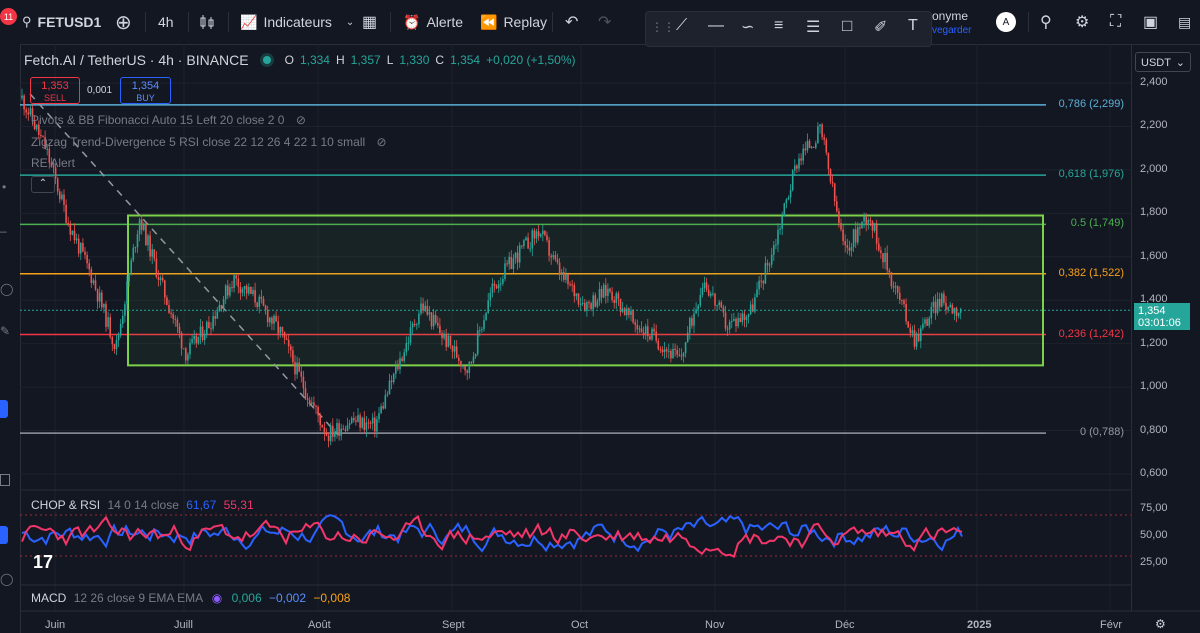  I want to click on alarm-clock-icon: ⏰, so click(412, 21).